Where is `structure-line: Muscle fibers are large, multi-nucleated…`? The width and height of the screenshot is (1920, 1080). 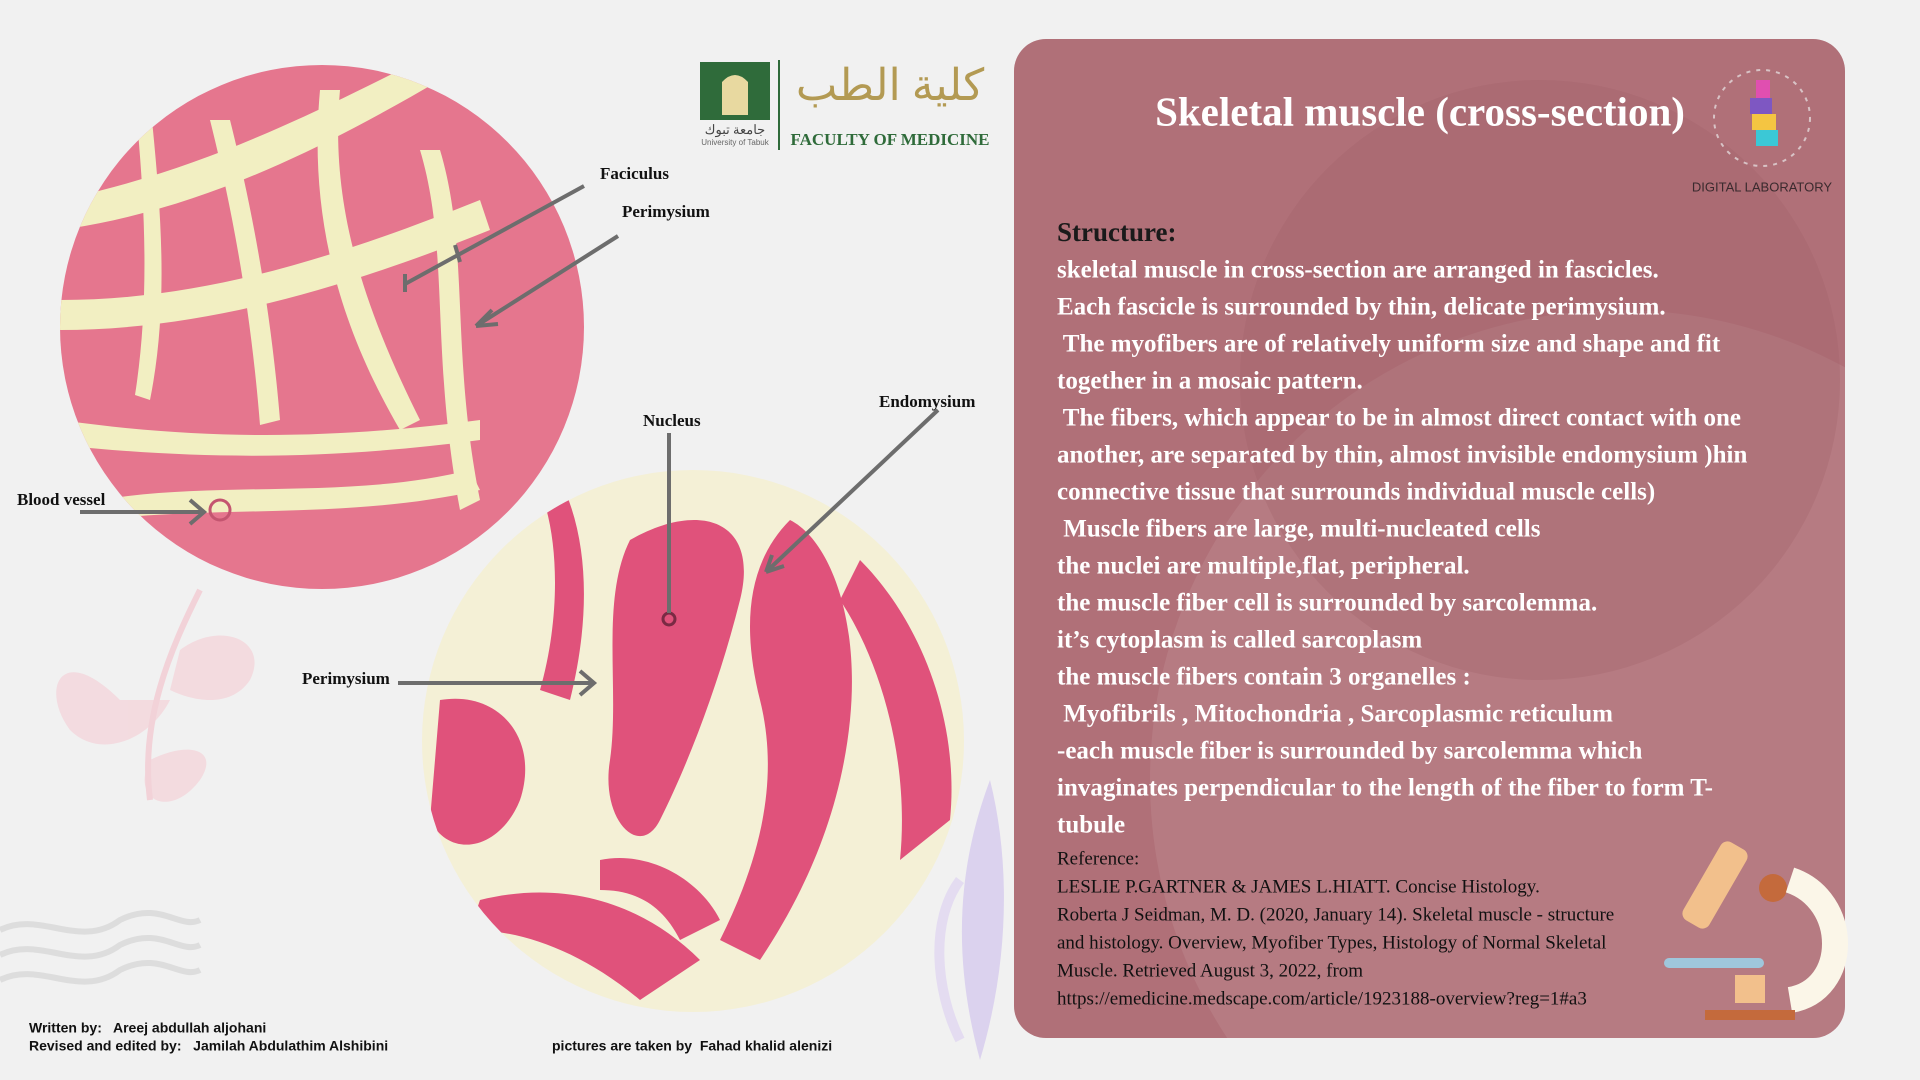
structure-line: Muscle fibers are large, multi-nucleated… is located at coordinates (1299, 529).